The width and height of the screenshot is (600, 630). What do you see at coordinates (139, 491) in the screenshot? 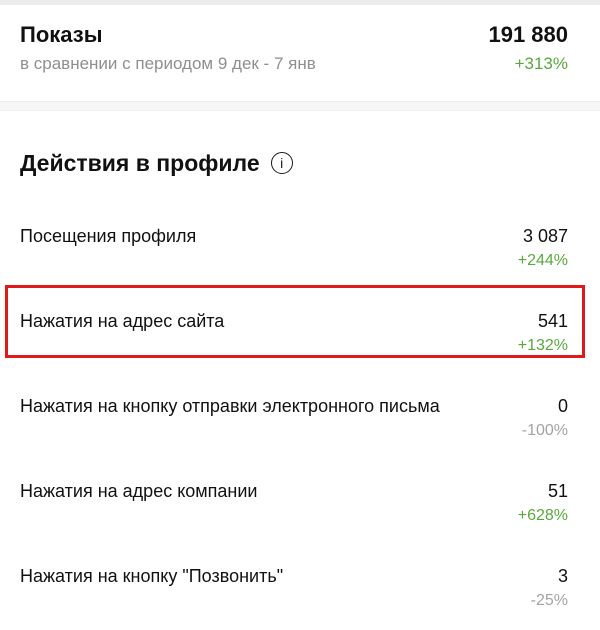
I see `metric-label: Нажатия на адрес компании` at bounding box center [139, 491].